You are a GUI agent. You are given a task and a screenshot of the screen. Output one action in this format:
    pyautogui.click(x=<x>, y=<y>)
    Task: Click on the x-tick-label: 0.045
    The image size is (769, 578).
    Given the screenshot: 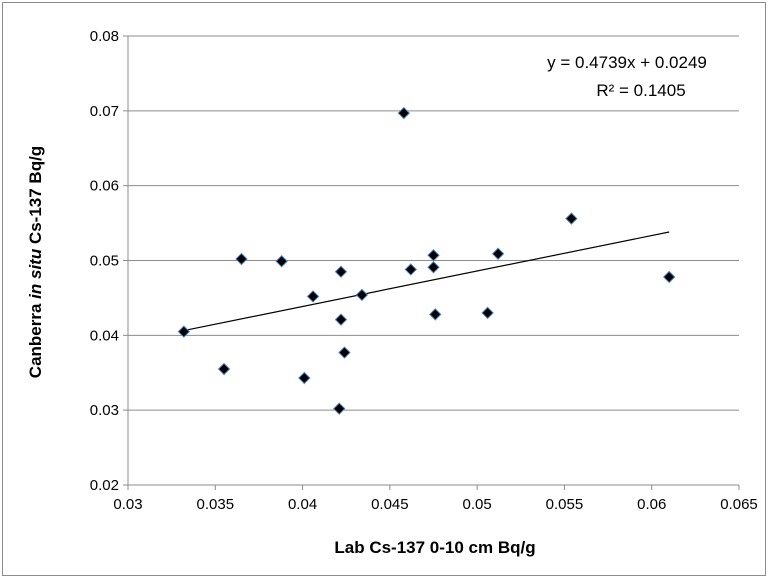 What is the action you would take?
    pyautogui.click(x=390, y=504)
    